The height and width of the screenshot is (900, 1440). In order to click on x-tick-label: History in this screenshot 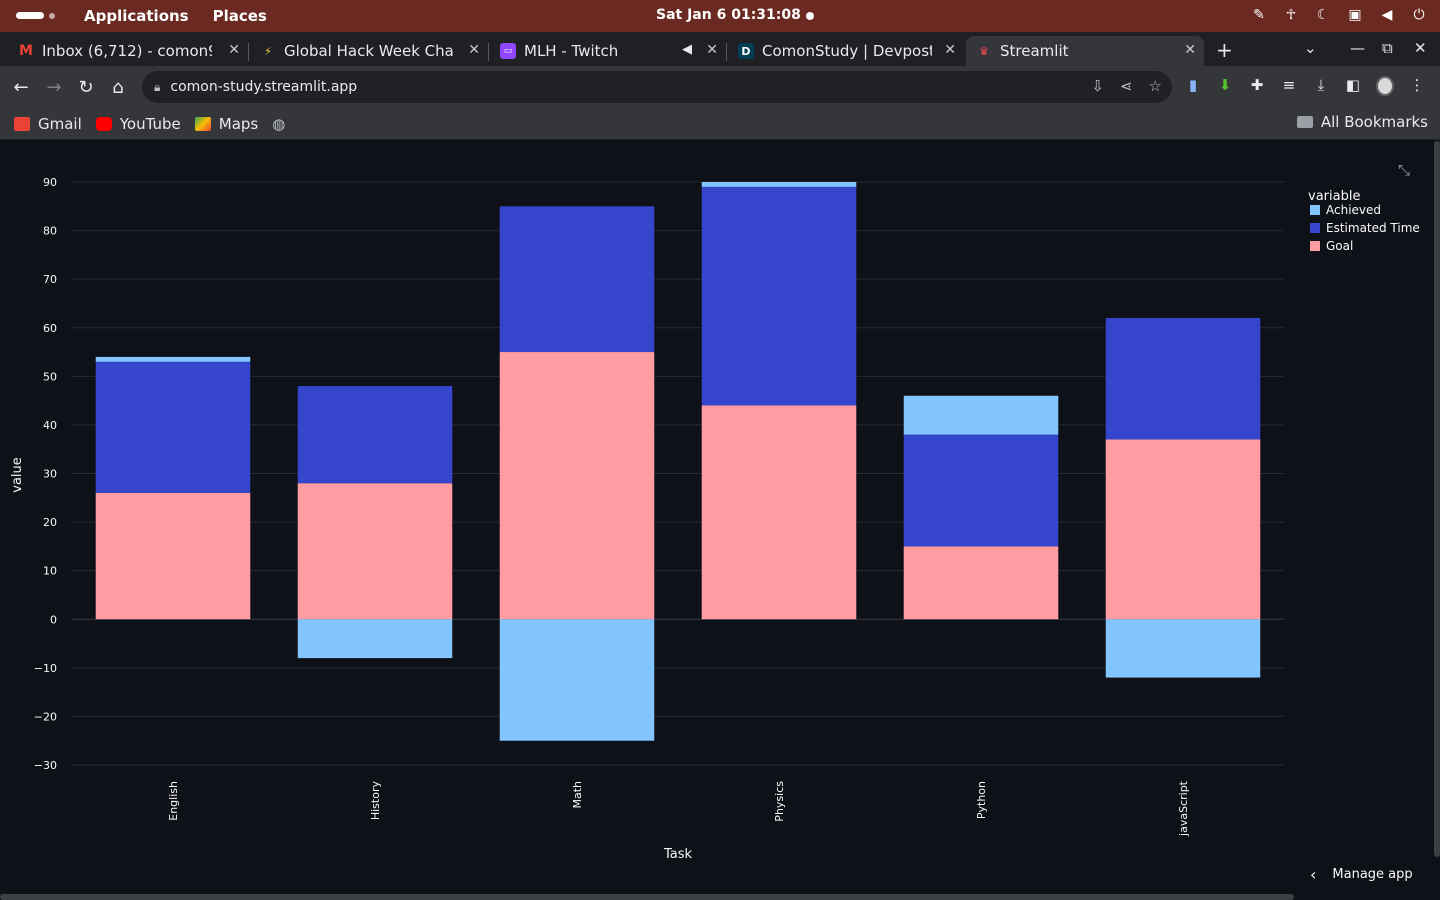, I will do `click(375, 801)`.